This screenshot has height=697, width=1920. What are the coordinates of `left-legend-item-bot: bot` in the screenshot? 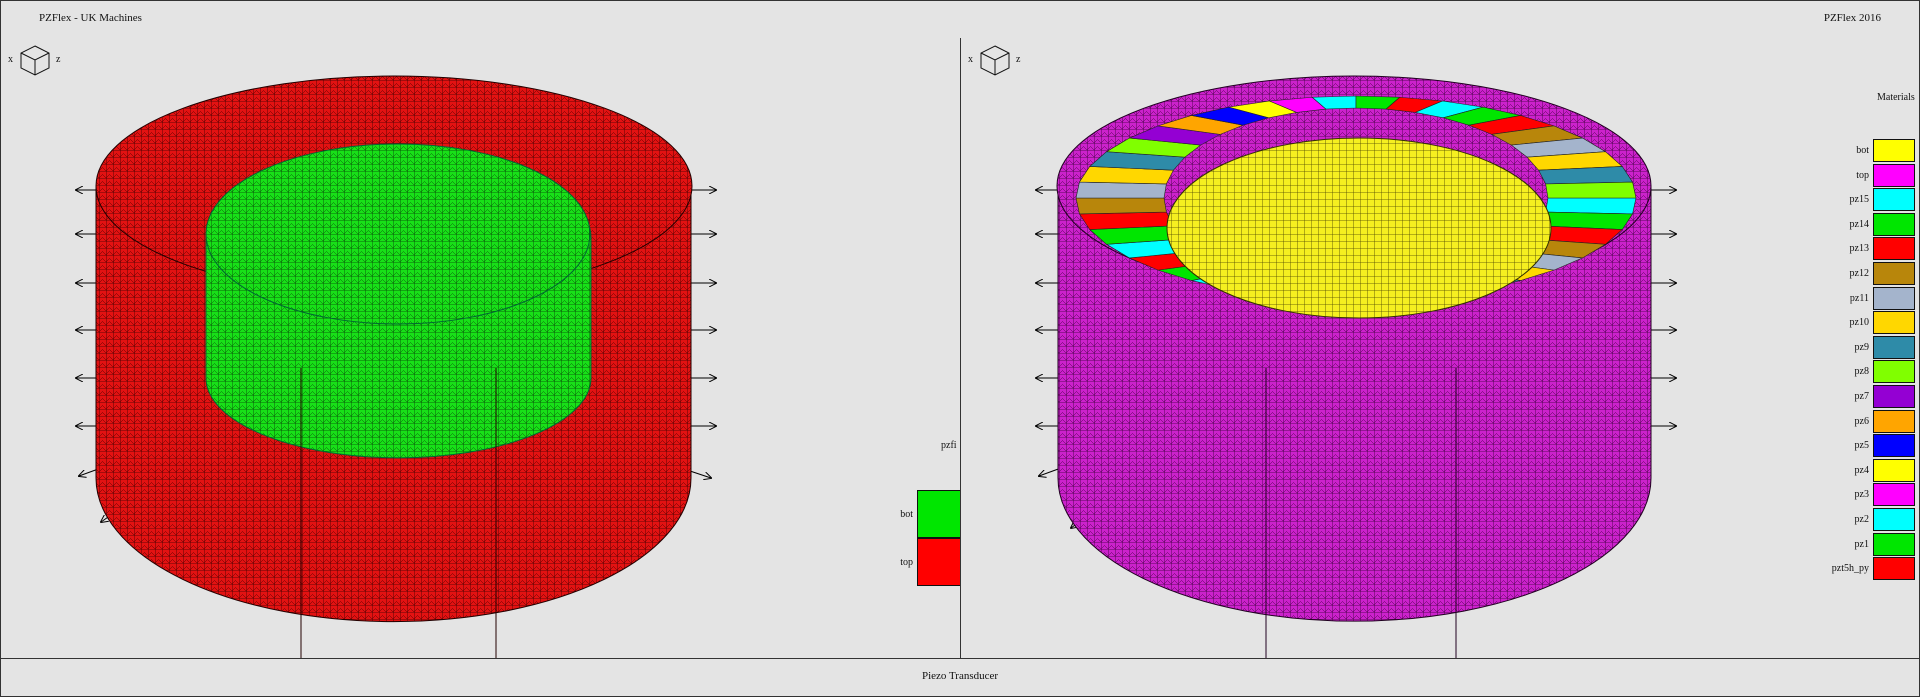 It's located at (920, 514).